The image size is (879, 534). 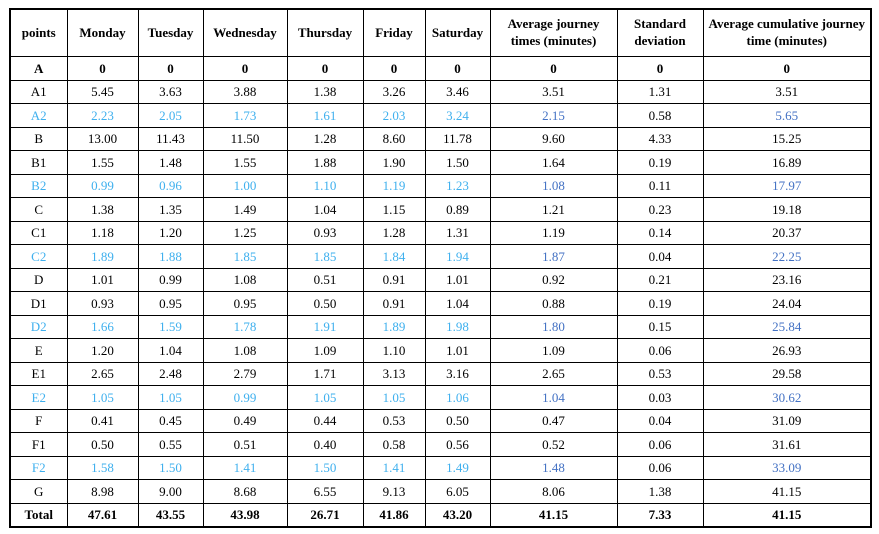 I want to click on cell-value: 0.45, so click(x=170, y=420).